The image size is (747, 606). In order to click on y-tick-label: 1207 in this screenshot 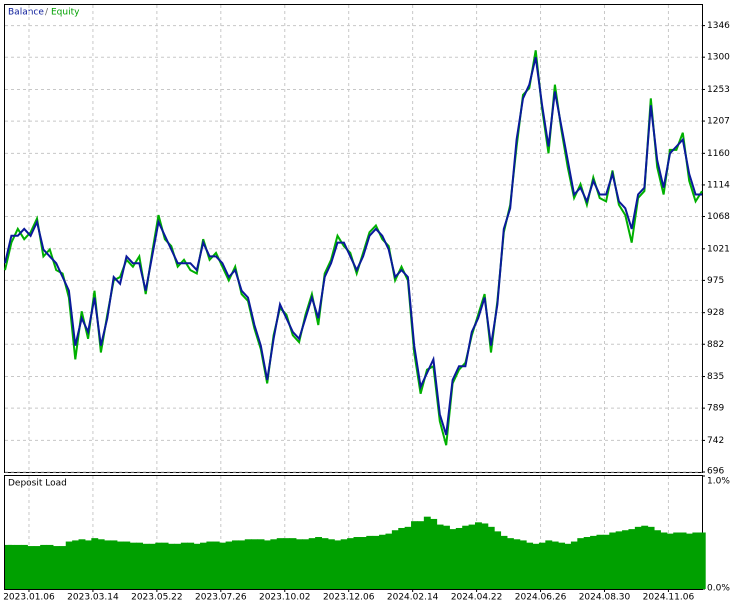, I will do `click(718, 122)`.